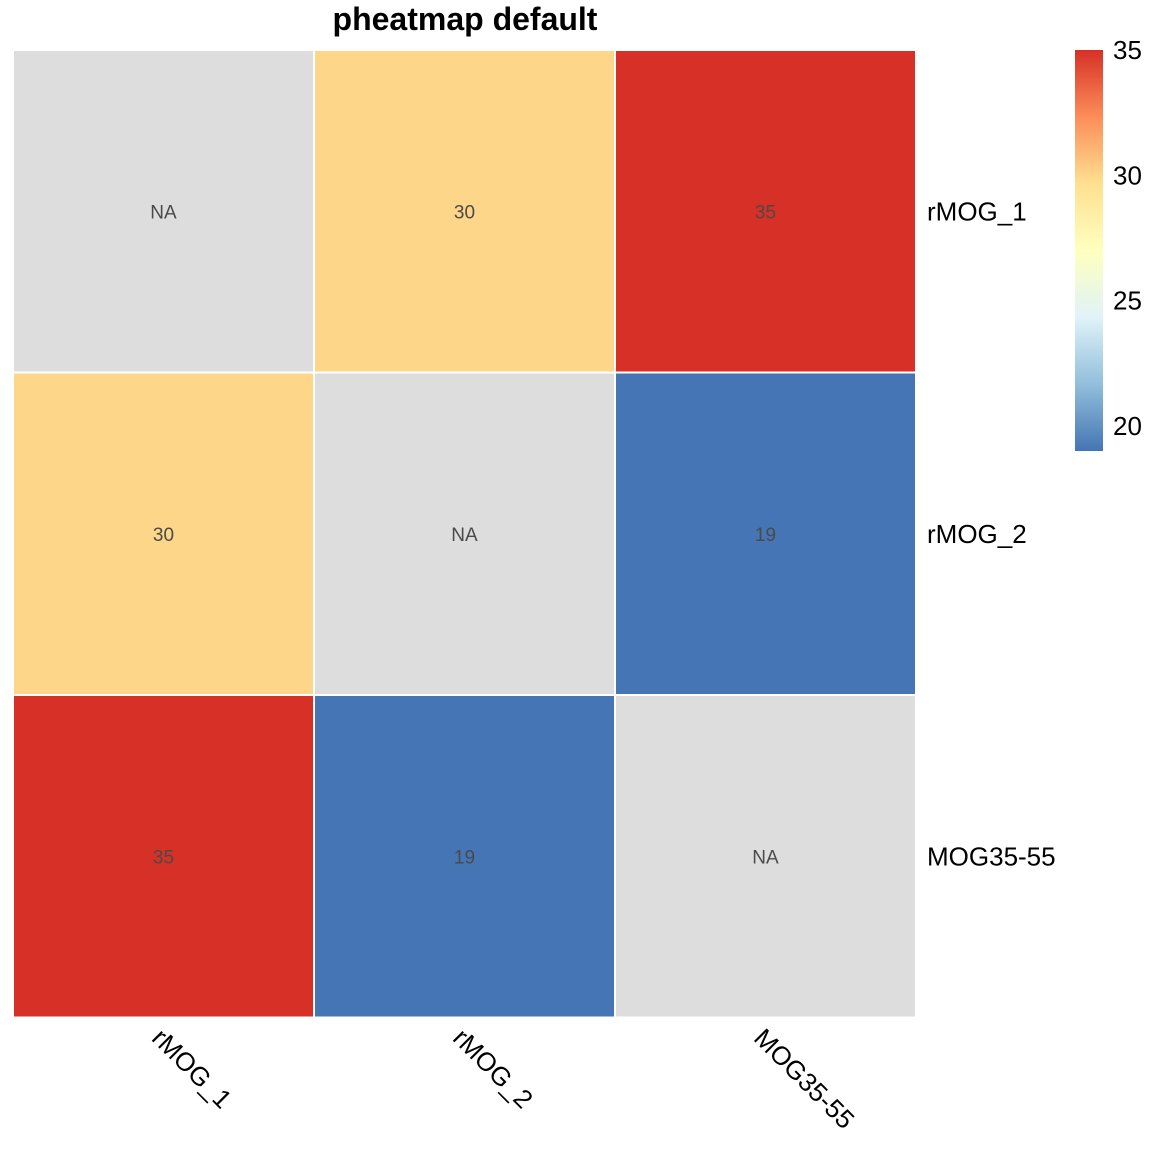  I want to click on legend-tick-label: 25, so click(1127, 301).